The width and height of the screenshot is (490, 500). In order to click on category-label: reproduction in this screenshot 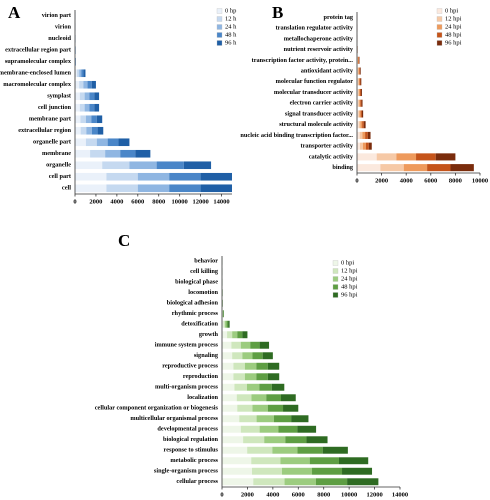, I will do `click(201, 376)`.